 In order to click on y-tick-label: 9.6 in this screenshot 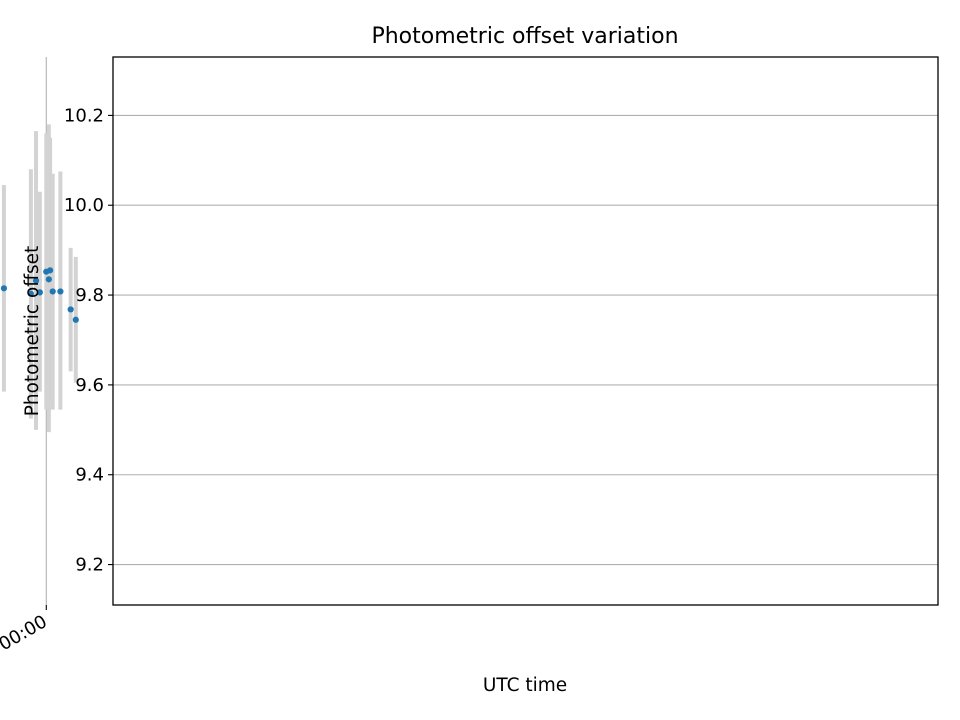, I will do `click(89, 385)`.